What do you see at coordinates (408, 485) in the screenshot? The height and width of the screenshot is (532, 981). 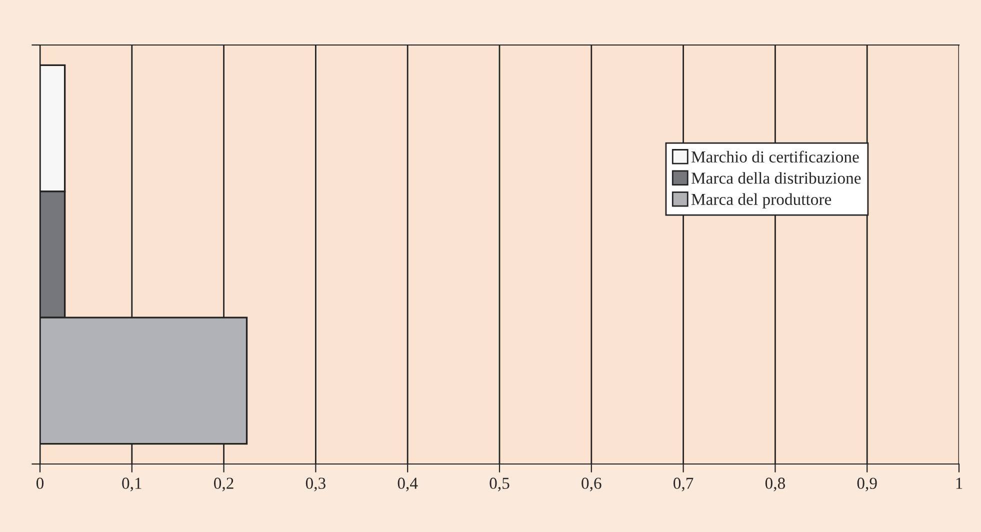 I see `x-tick-label: 0,4` at bounding box center [408, 485].